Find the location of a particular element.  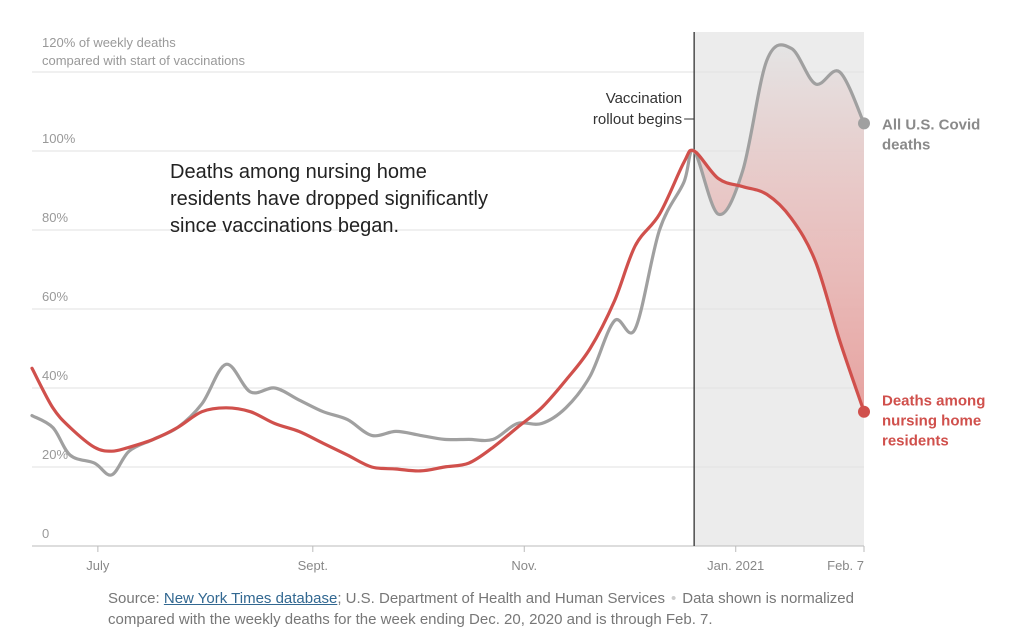

x-tick-label: Feb. 7 is located at coordinates (845, 565).